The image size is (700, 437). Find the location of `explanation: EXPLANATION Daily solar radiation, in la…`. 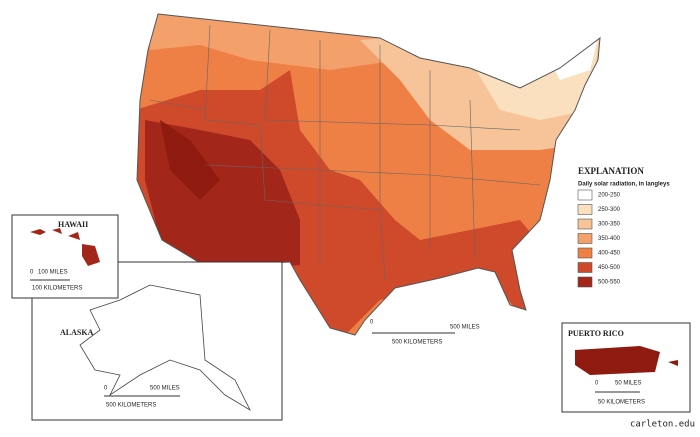

explanation: EXPLANATION Daily solar radiation, in la… is located at coordinates (624, 177).